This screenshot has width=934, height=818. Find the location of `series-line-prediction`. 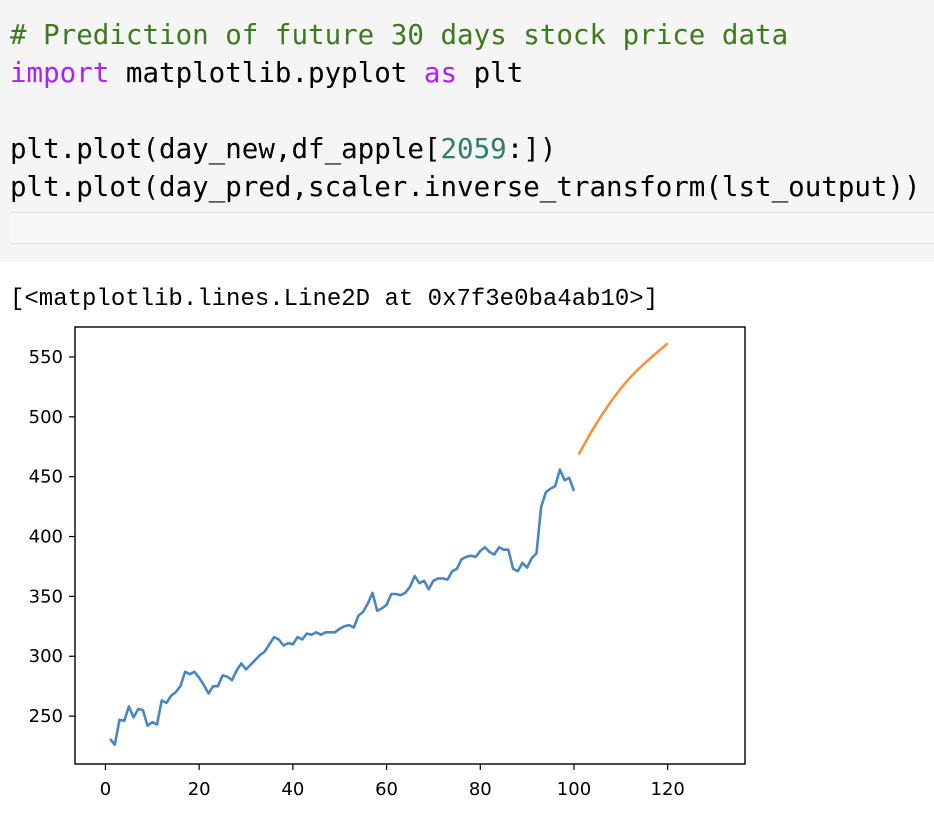

series-line-prediction is located at coordinates (623, 399).